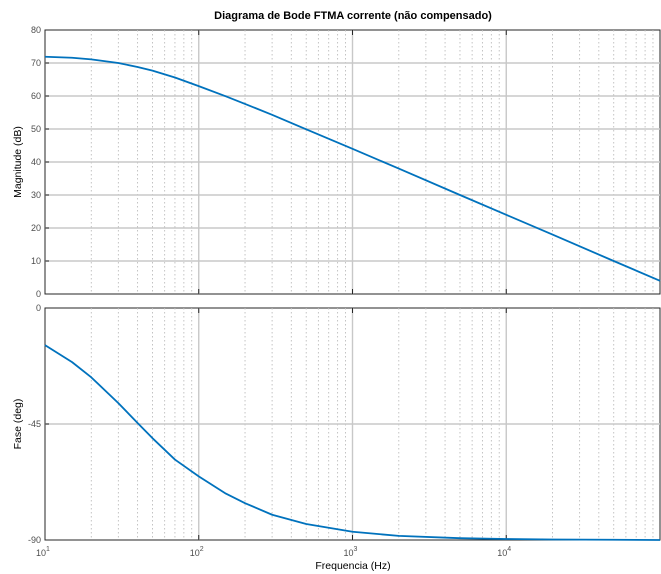 Image resolution: width=661 pixels, height=574 pixels. Describe the element at coordinates (36, 30) in the screenshot. I see `magnitude-y-tick-label: 80` at that location.